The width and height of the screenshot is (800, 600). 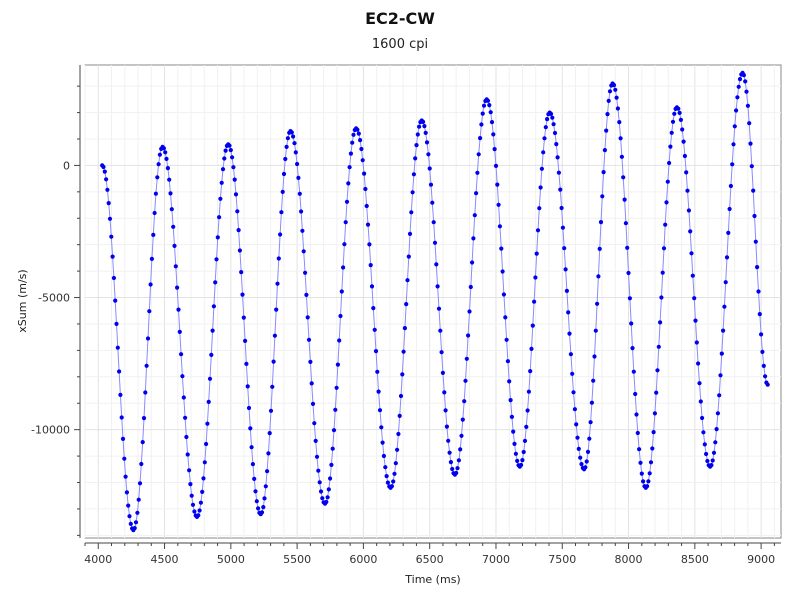 What do you see at coordinates (400, 18) in the screenshot?
I see `chart-title: EC2-CW` at bounding box center [400, 18].